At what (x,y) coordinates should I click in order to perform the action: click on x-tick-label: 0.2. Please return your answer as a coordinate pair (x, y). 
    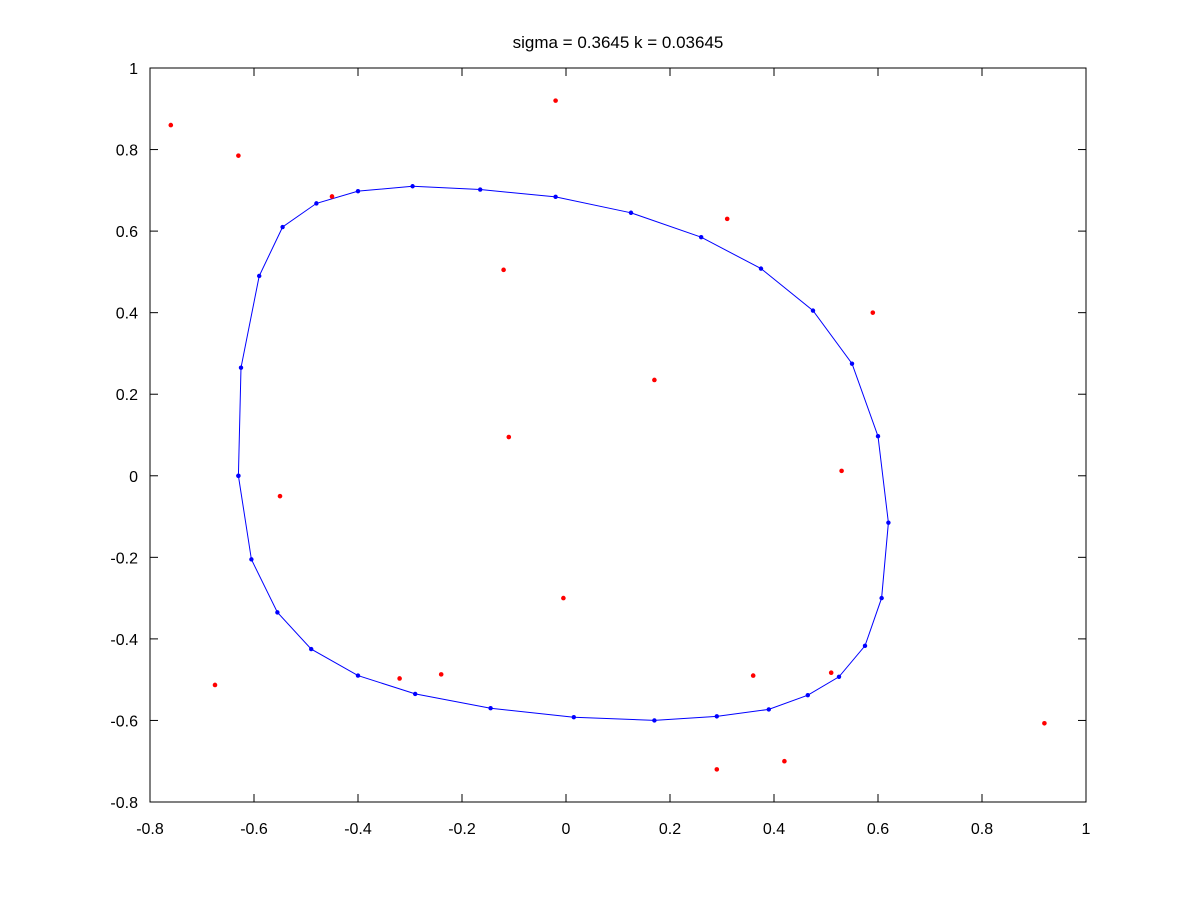
    Looking at the image, I should click on (670, 829).